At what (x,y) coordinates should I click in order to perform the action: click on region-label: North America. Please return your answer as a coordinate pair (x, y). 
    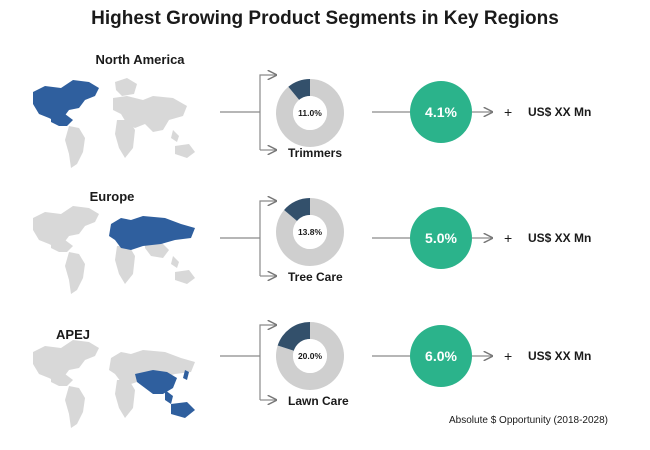
    Looking at the image, I should click on (140, 59).